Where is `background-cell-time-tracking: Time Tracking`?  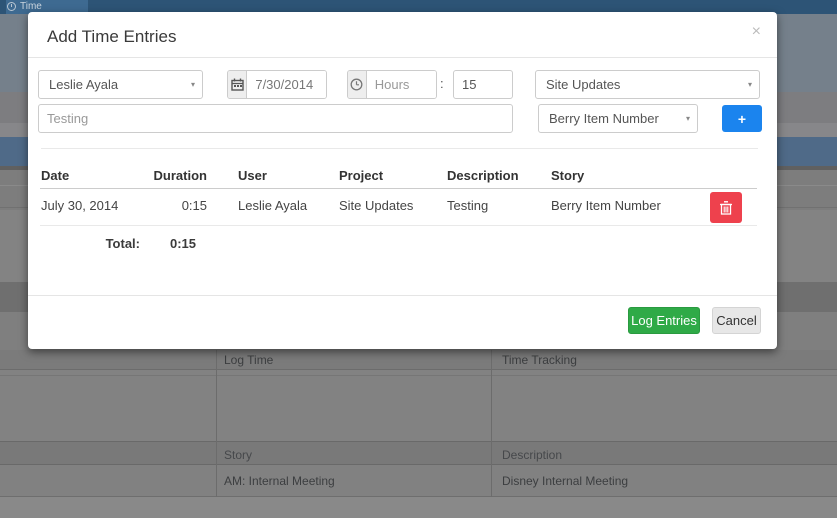
background-cell-time-tracking: Time Tracking is located at coordinates (539, 360).